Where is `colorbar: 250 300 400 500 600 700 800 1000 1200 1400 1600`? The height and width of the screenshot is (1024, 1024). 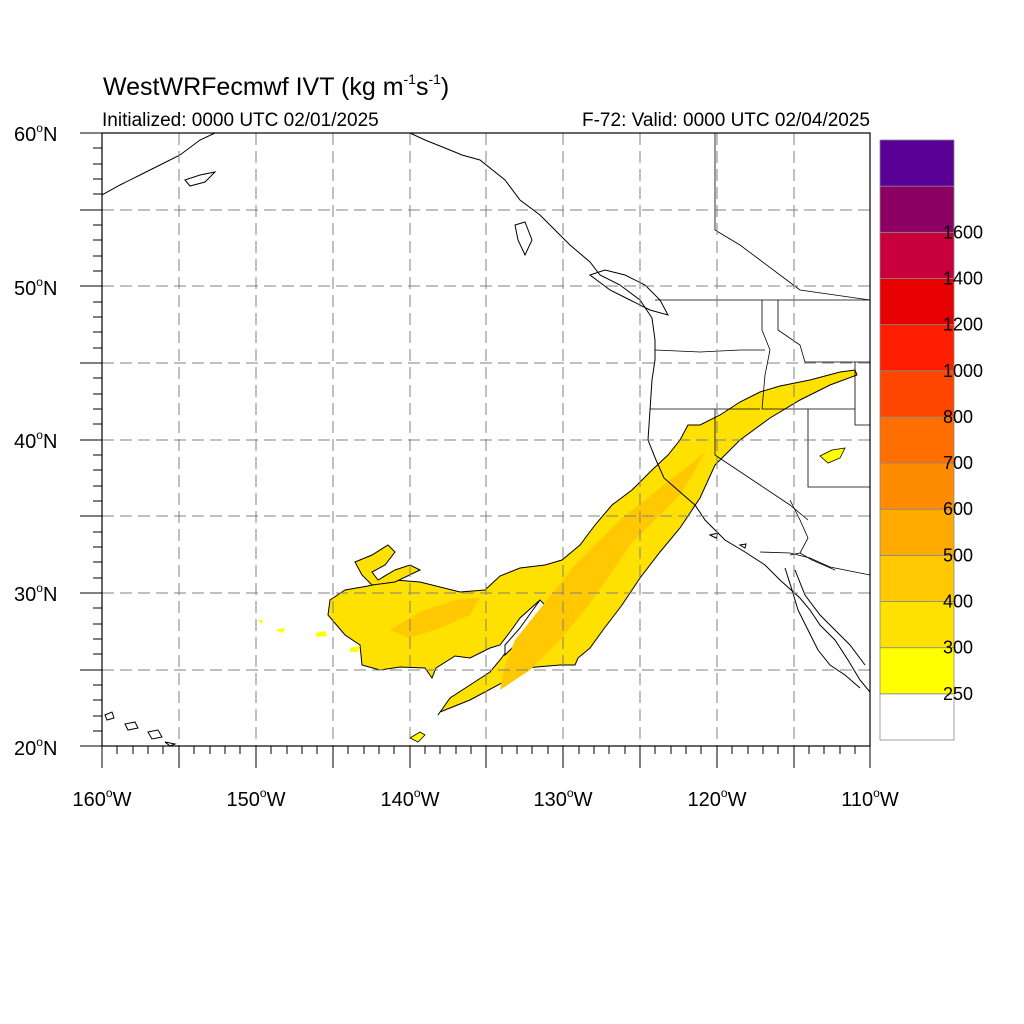 colorbar: 250 300 400 500 600 700 800 1000 1200 1400 1600 is located at coordinates (931, 440).